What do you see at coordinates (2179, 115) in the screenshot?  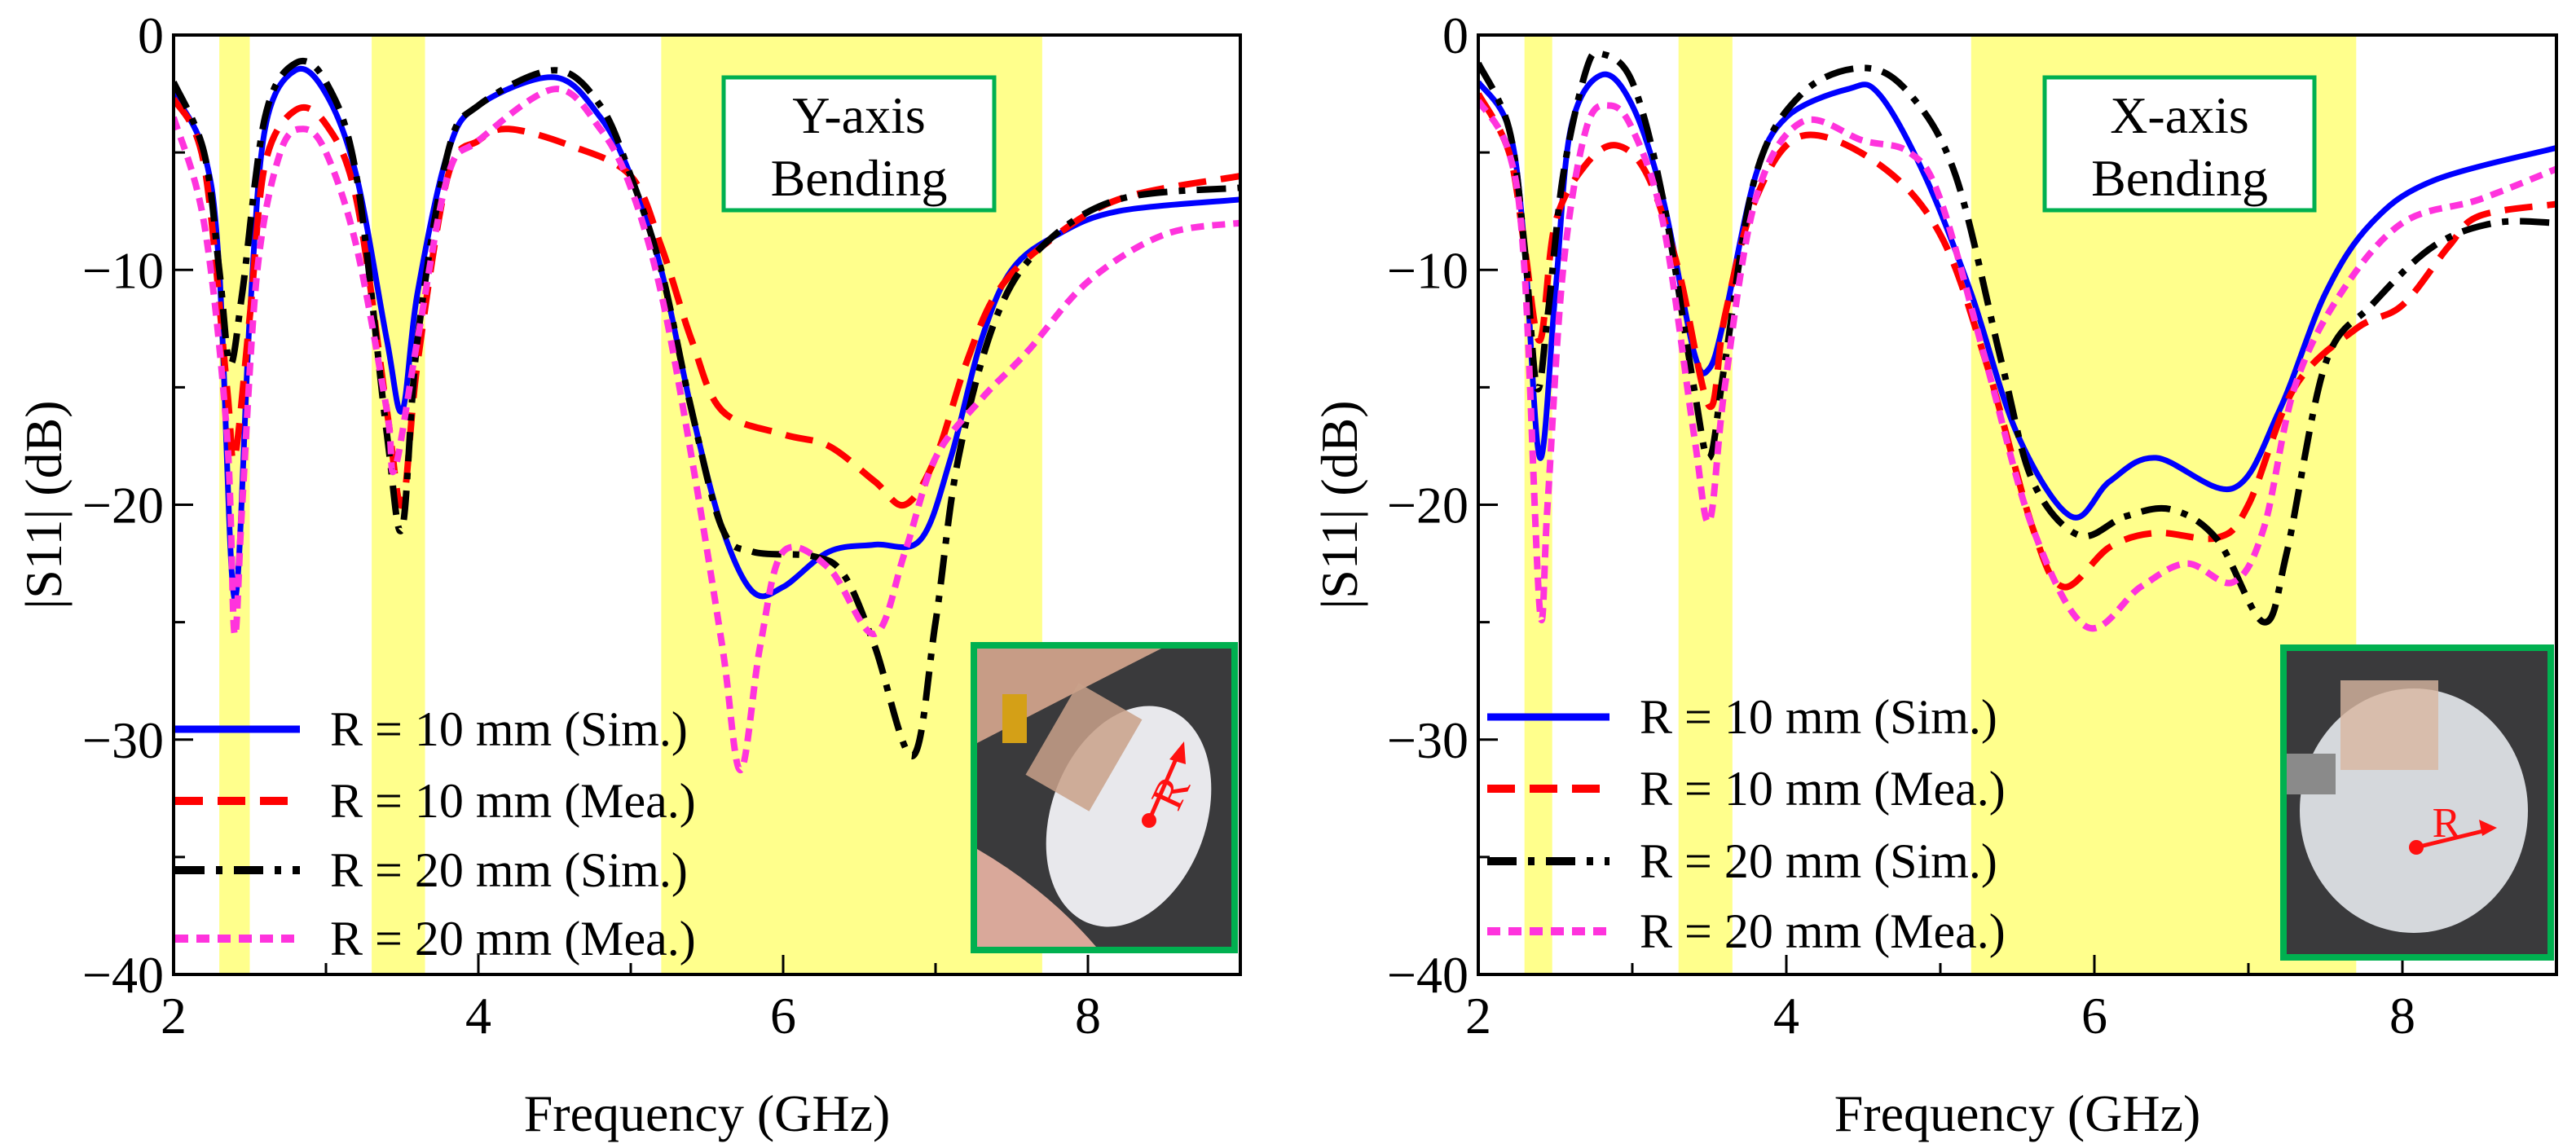 I see `annotation-line-1: X-axis` at bounding box center [2179, 115].